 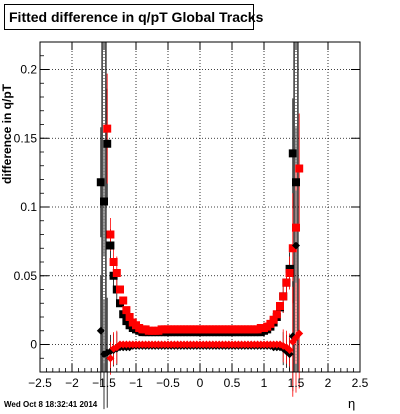 What do you see at coordinates (104, 383) in the screenshot?
I see `x-tick-label: −1.5` at bounding box center [104, 383].